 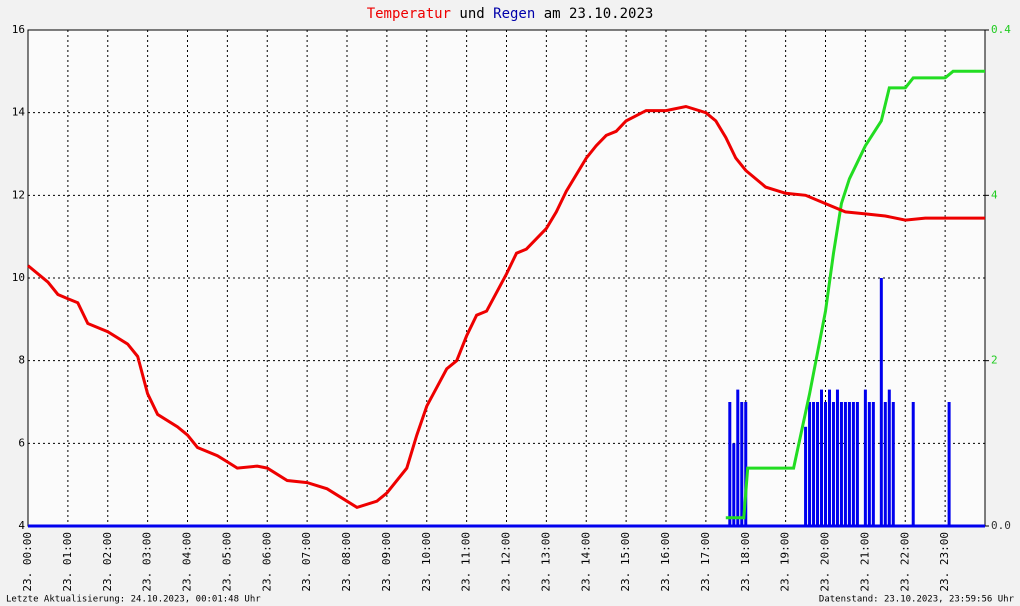 I want to click on x-tick-label: 23. 17:00, so click(x=705, y=562).